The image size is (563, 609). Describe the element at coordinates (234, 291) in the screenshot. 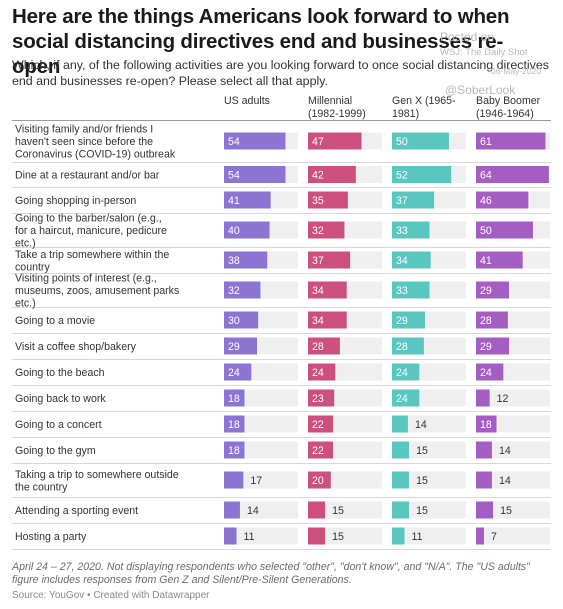

I see `bar-value-label: 32` at that location.